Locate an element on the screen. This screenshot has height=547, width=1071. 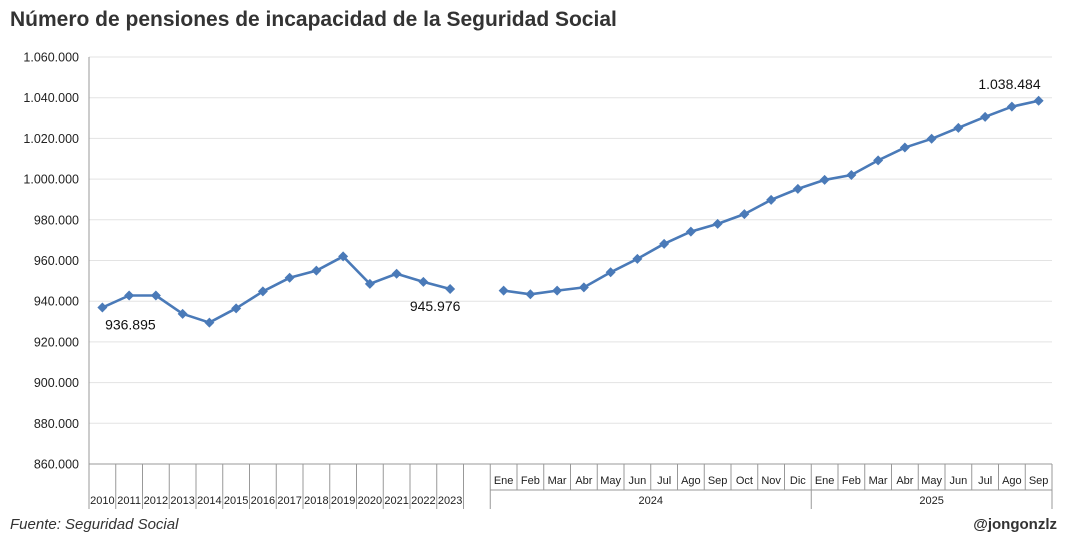
y-tick-label: 960.000 is located at coordinates (56, 261).